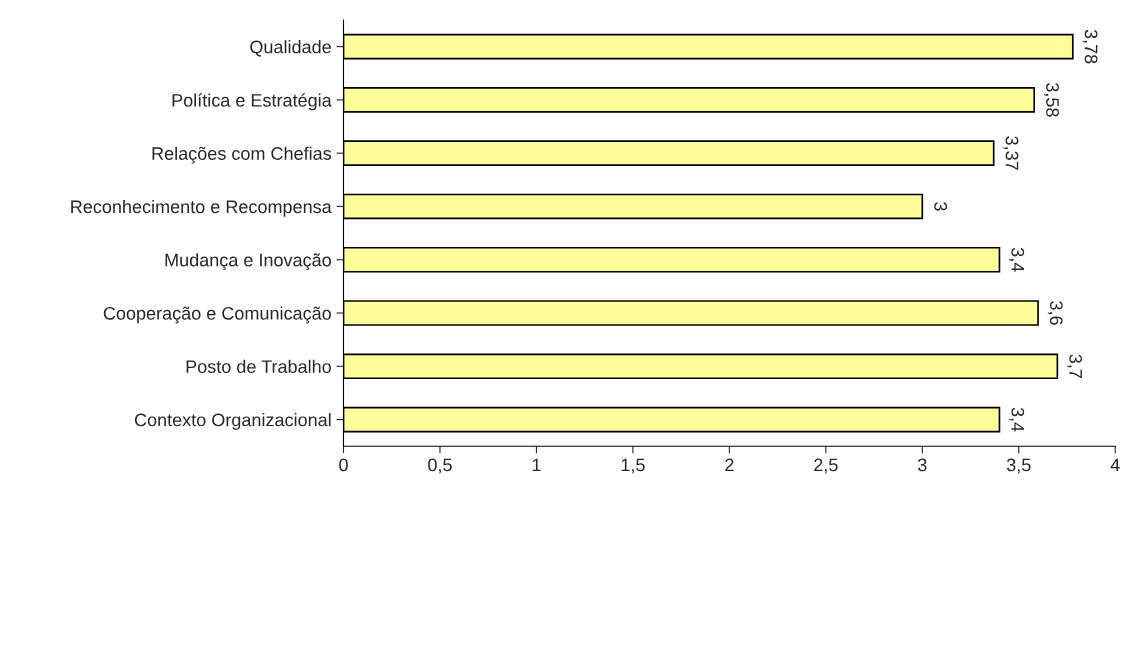  What do you see at coordinates (729, 465) in the screenshot?
I see `x-tick-label: 2` at bounding box center [729, 465].